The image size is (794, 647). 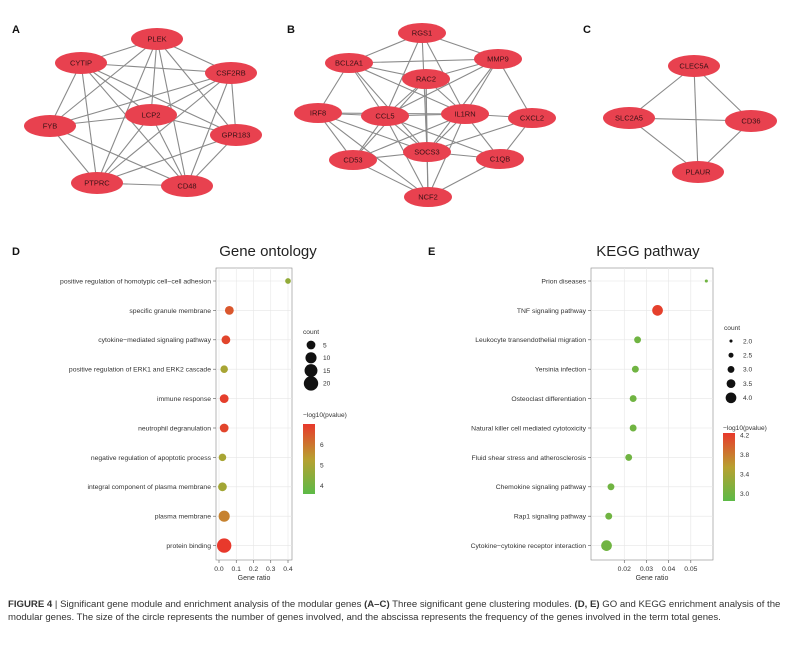 I want to click on x-tick-label: 0.2, so click(x=254, y=569).